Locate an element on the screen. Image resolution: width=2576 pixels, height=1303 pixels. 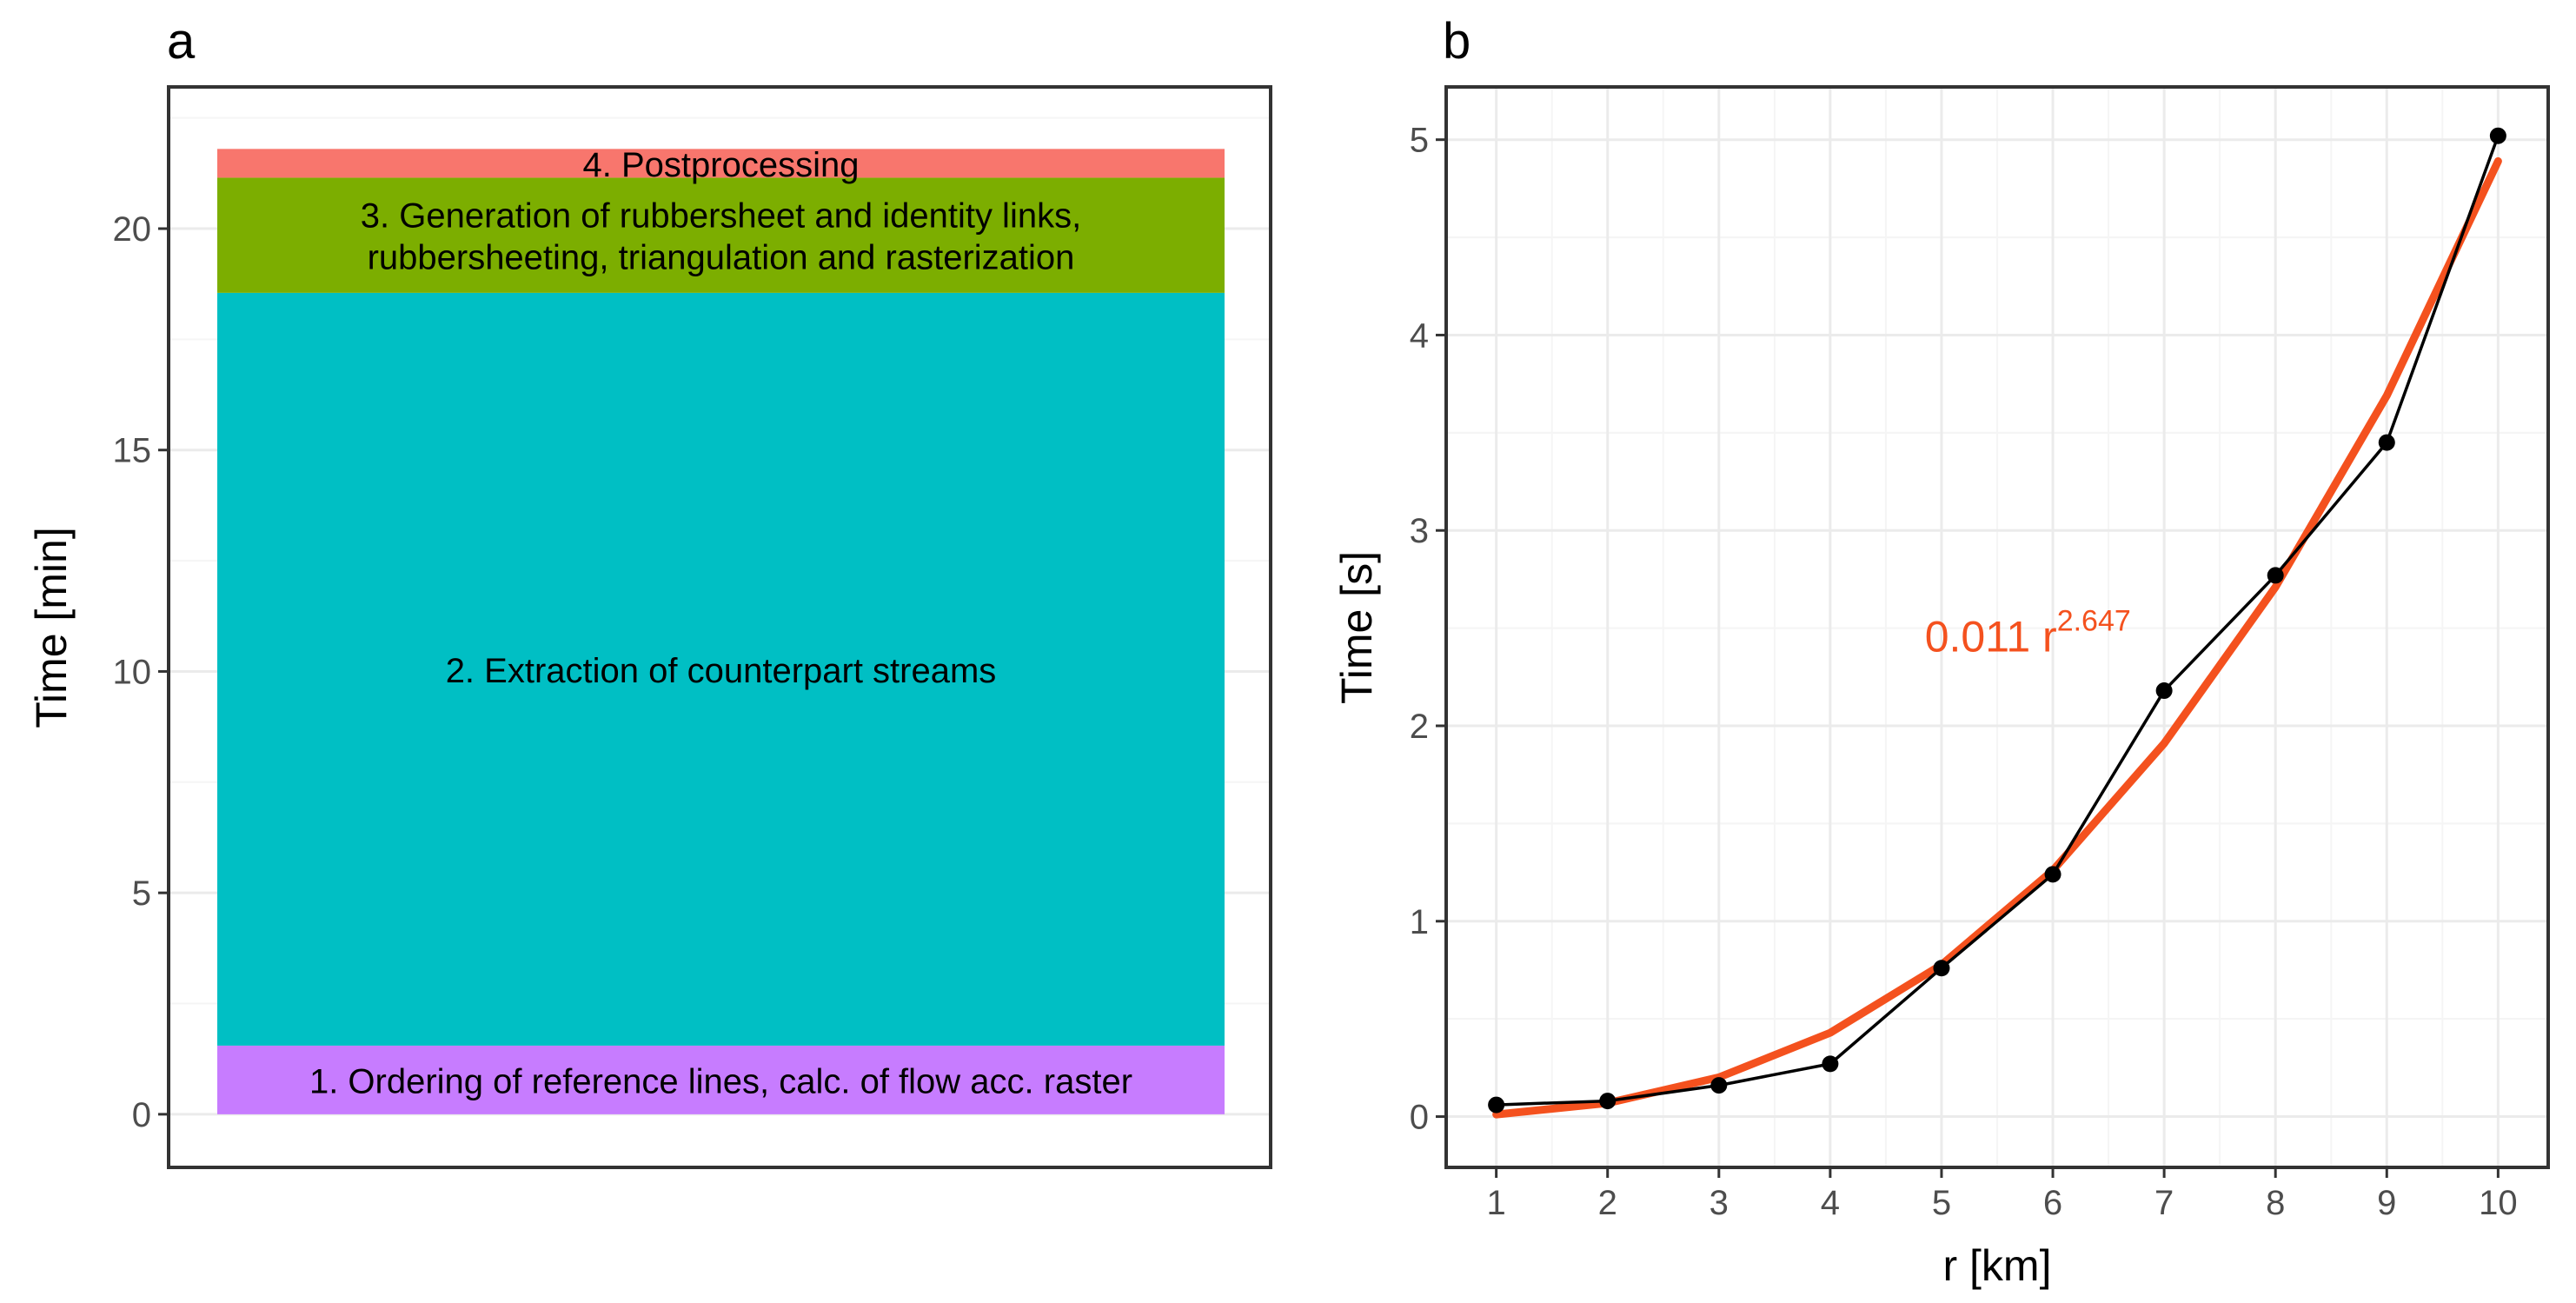
panel-a-y-tick-label: 20 is located at coordinates (132, 229).